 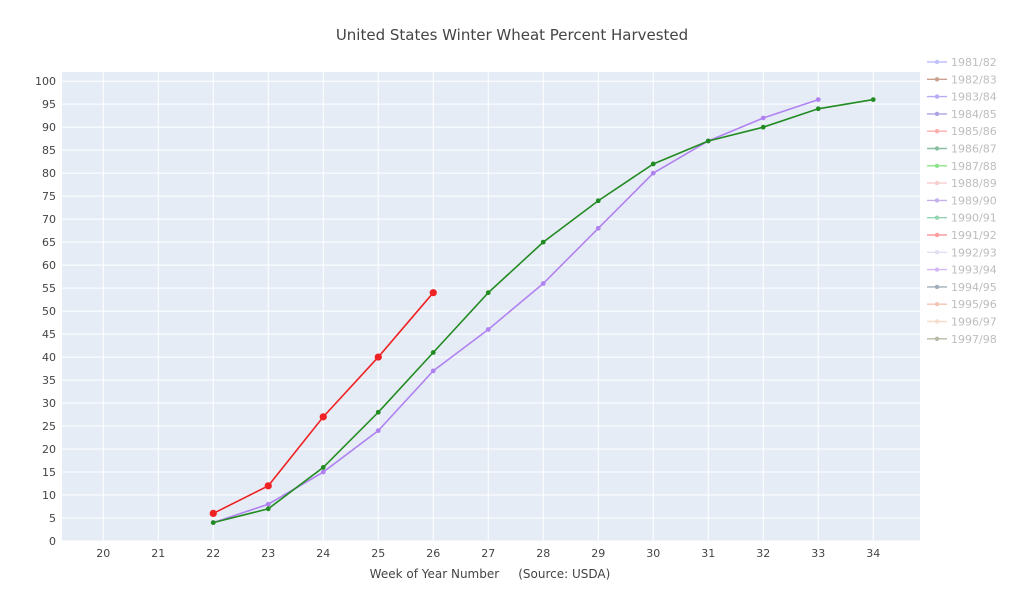 What do you see at coordinates (49, 288) in the screenshot?
I see `y-tick-label: 55` at bounding box center [49, 288].